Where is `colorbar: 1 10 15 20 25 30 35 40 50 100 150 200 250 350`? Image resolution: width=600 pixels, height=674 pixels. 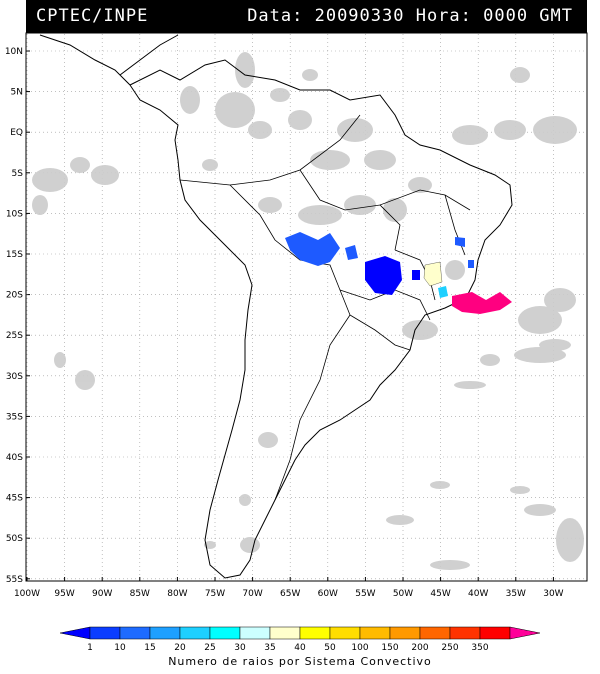 colorbar: 1 10 15 20 25 30 35 40 50 100 150 200 250 350 is located at coordinates (300, 639).